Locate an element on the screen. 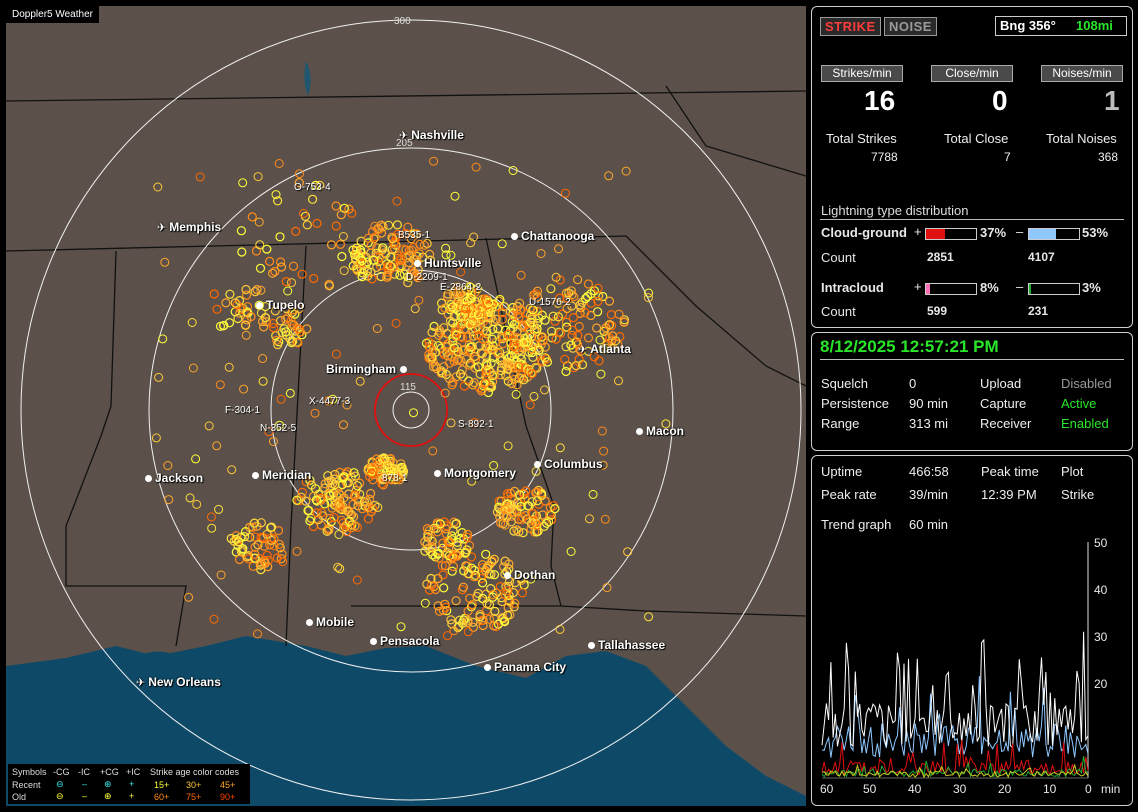 Image resolution: width=1138 pixels, height=812 pixels. upload-value: Disabled is located at coordinates (1086, 383).